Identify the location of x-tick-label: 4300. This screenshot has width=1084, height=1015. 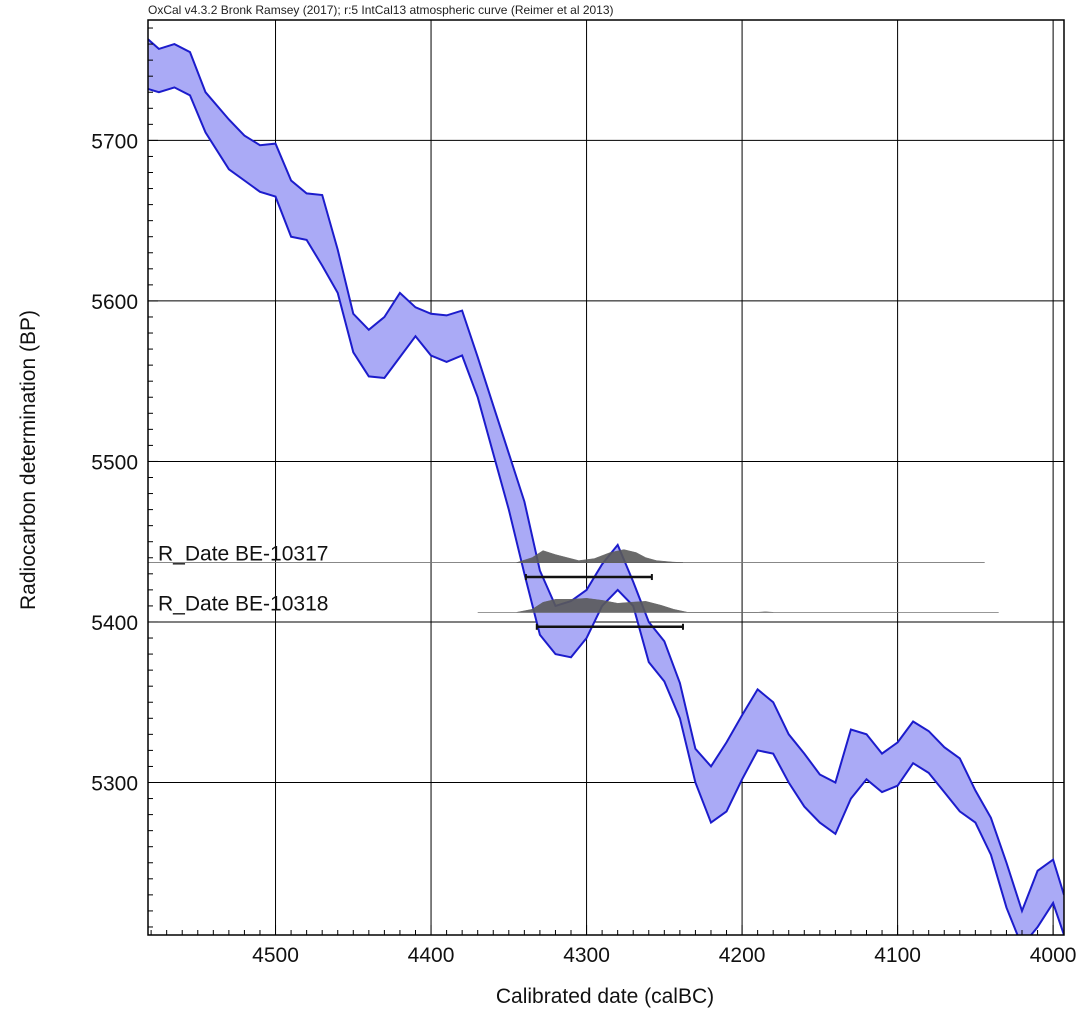
(586, 955).